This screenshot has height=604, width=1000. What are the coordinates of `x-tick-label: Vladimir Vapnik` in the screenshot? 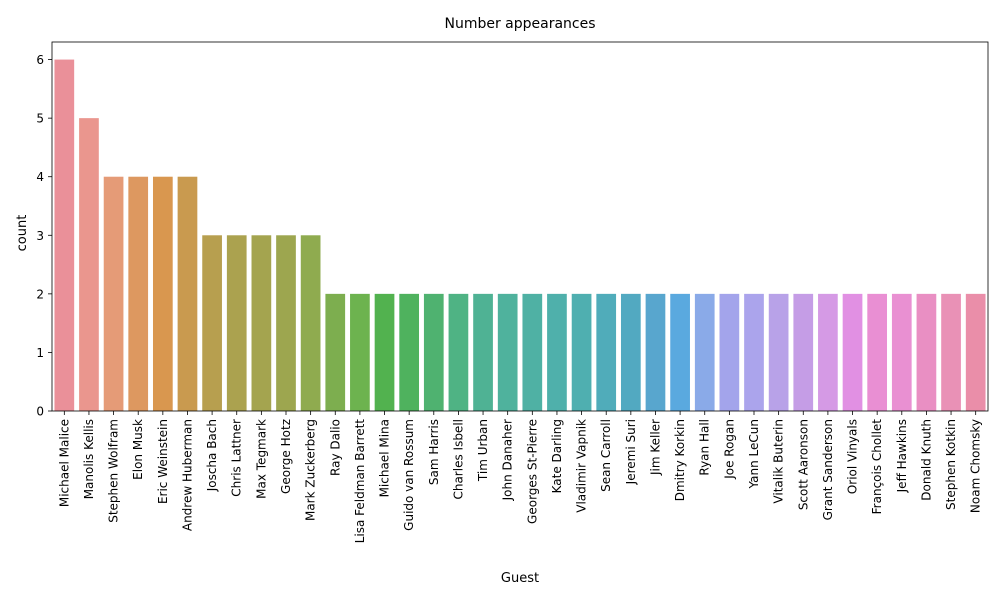 It's located at (582, 466).